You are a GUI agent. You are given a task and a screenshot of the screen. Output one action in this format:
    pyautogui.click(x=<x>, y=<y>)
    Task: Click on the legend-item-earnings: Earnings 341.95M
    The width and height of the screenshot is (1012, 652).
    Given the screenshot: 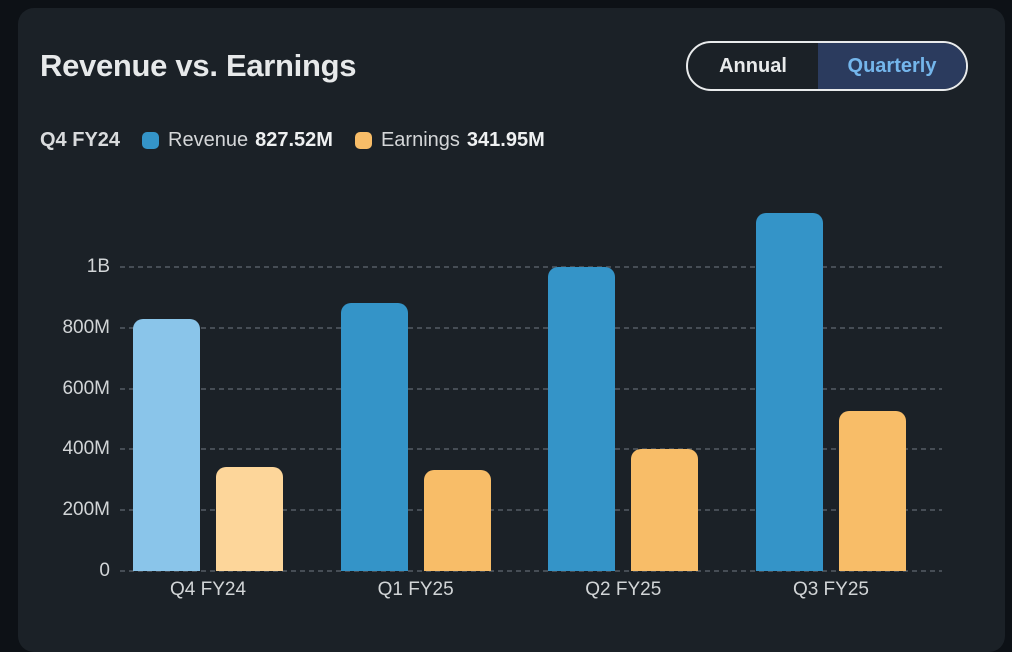 What is the action you would take?
    pyautogui.click(x=449, y=140)
    